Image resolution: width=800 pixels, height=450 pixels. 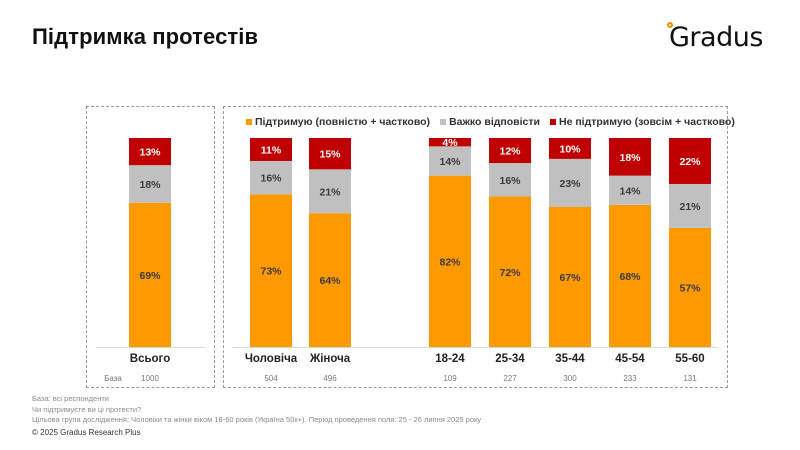 What do you see at coordinates (670, 25) in the screenshot?
I see `logo-dot-icon` at bounding box center [670, 25].